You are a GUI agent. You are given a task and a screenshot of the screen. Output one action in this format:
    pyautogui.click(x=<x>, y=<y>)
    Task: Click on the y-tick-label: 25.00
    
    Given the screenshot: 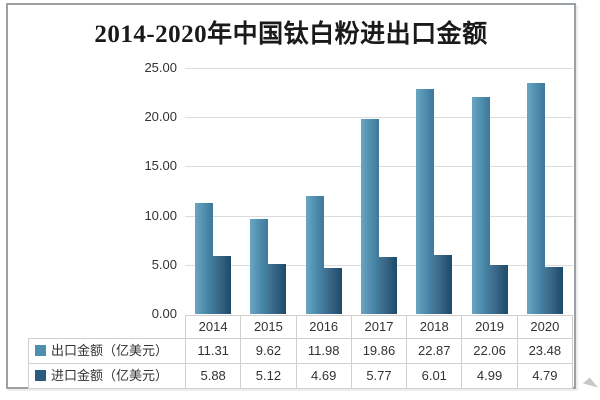 What is the action you would take?
    pyautogui.click(x=160, y=67)
    